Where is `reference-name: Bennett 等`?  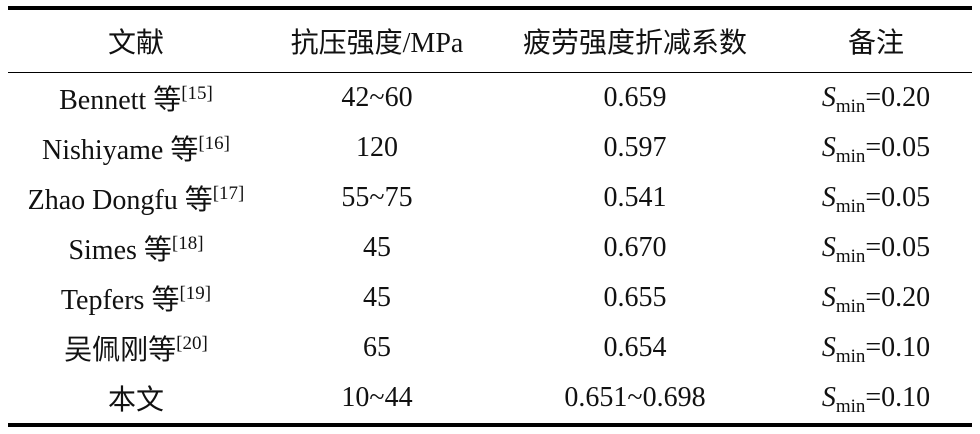 reference-name: Bennett 等 is located at coordinates (120, 100).